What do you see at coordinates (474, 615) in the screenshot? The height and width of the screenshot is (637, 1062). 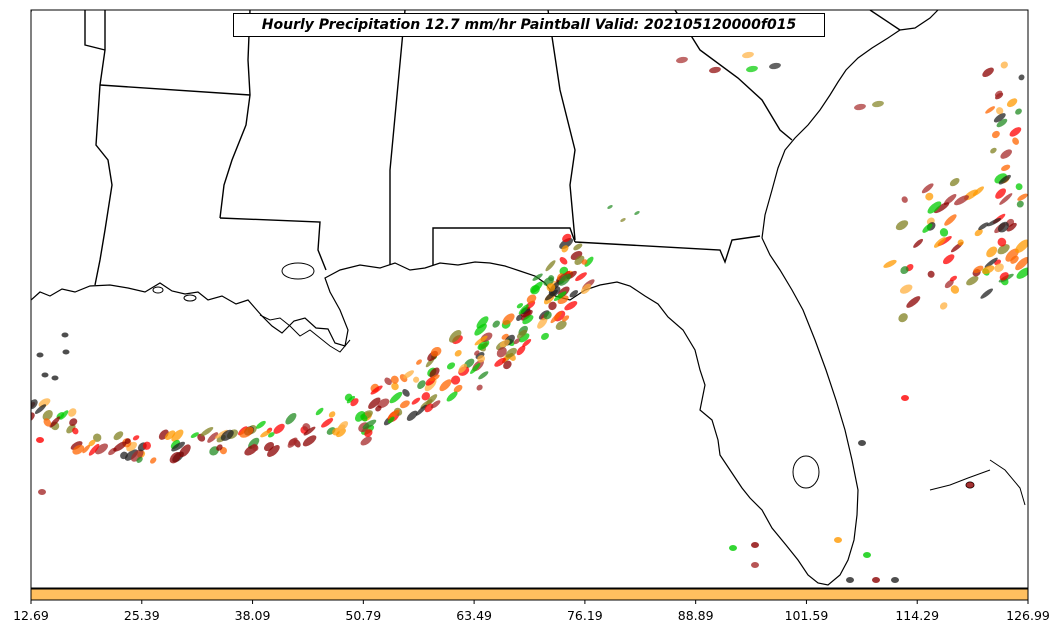 I see `colorbar-tick-label: 63.49` at bounding box center [474, 615].